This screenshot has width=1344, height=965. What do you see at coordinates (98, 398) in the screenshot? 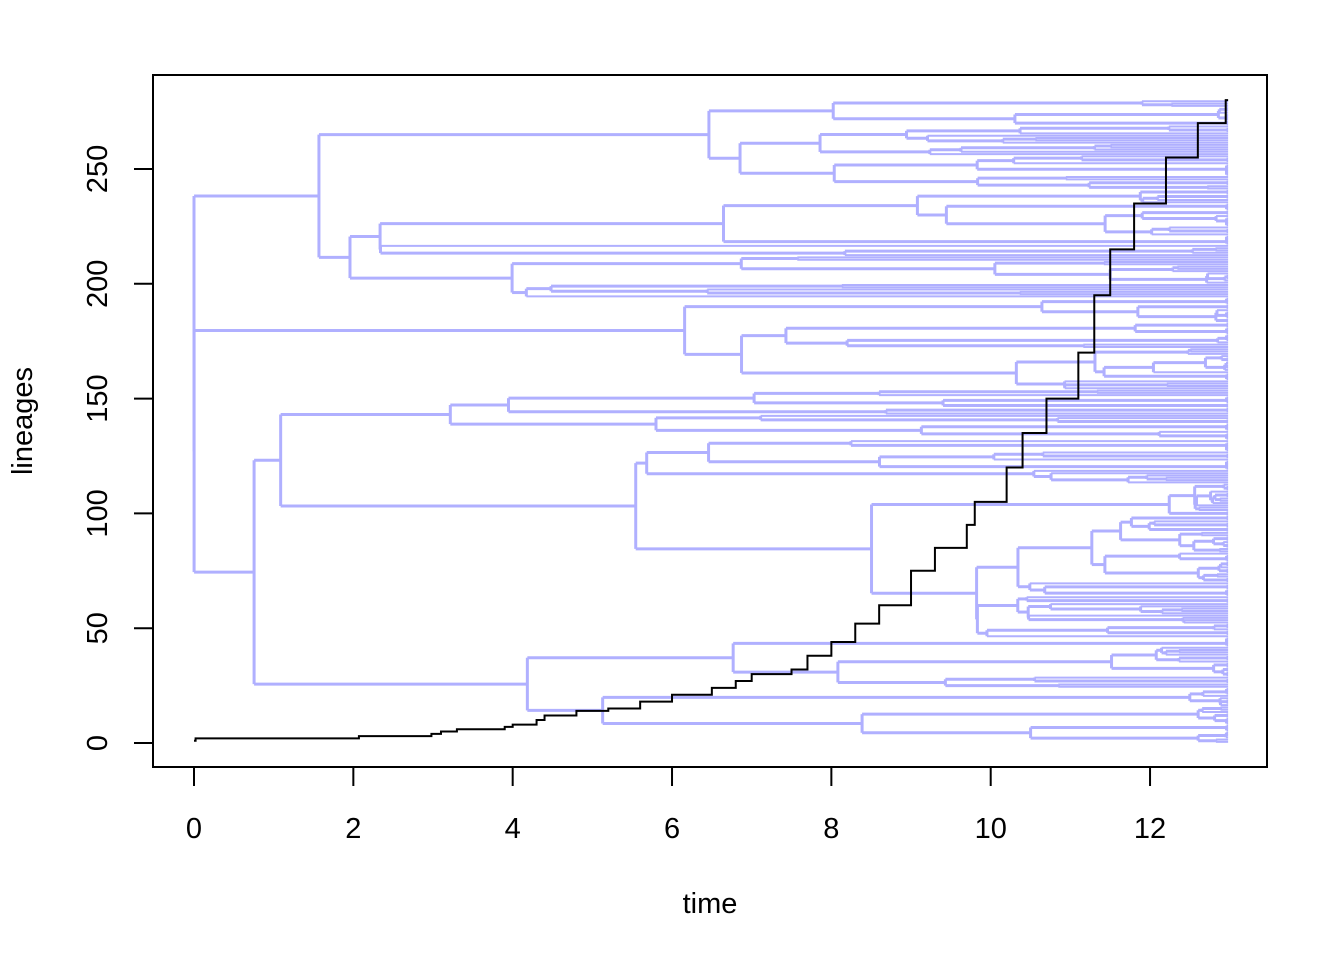
I see `y-tick-label: 150` at bounding box center [98, 398].